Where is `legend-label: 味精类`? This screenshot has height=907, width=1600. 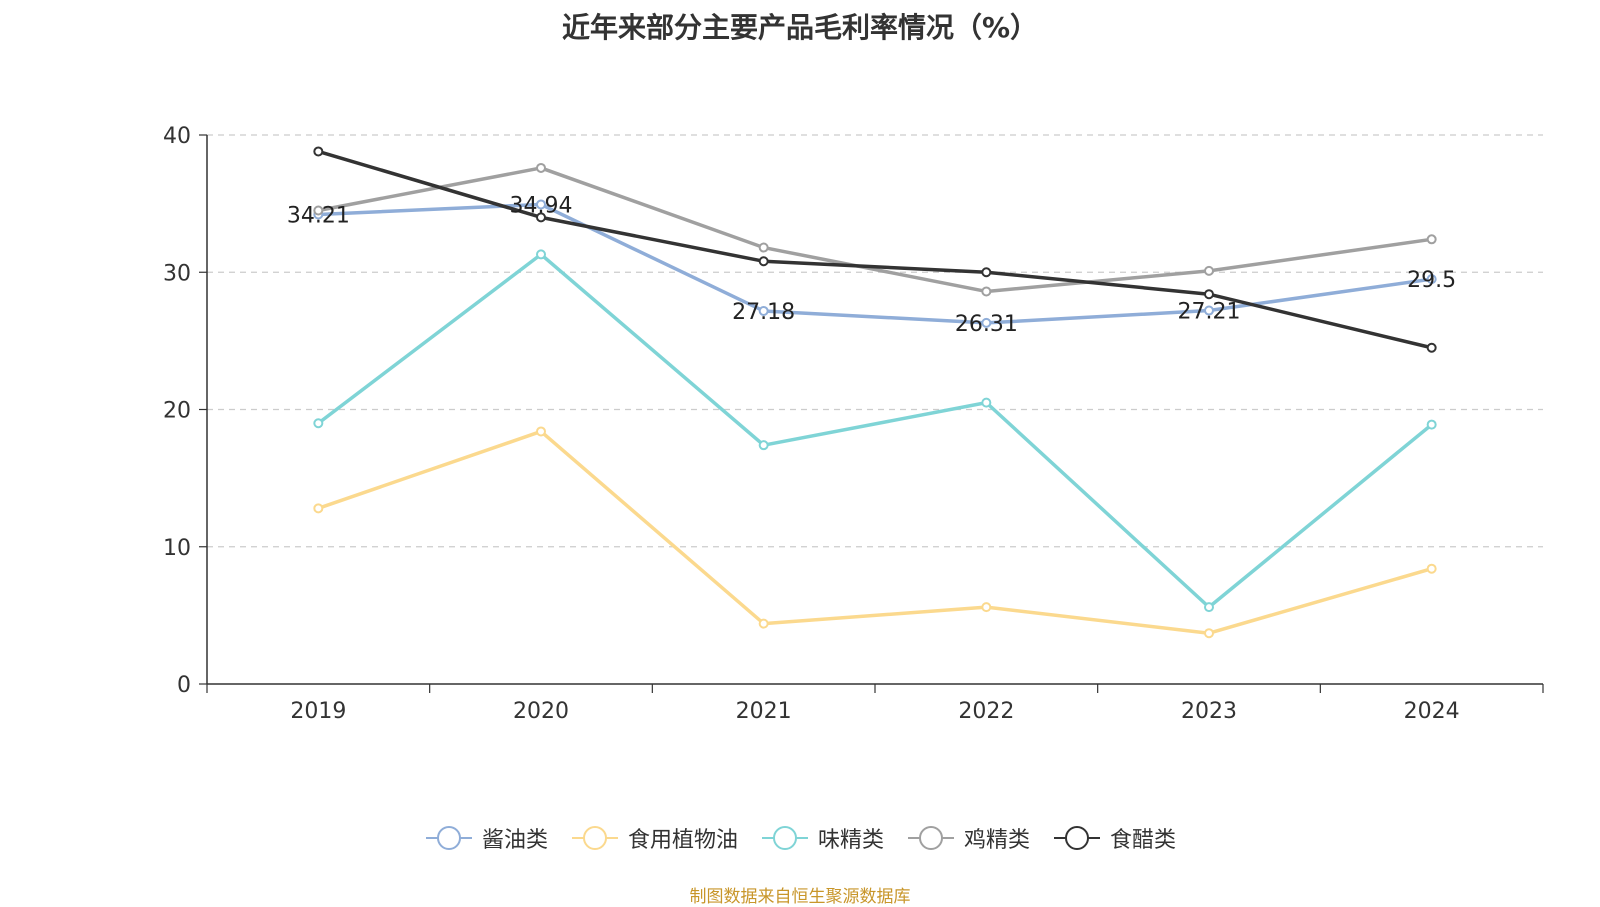 legend-label: 味精类 is located at coordinates (850, 840).